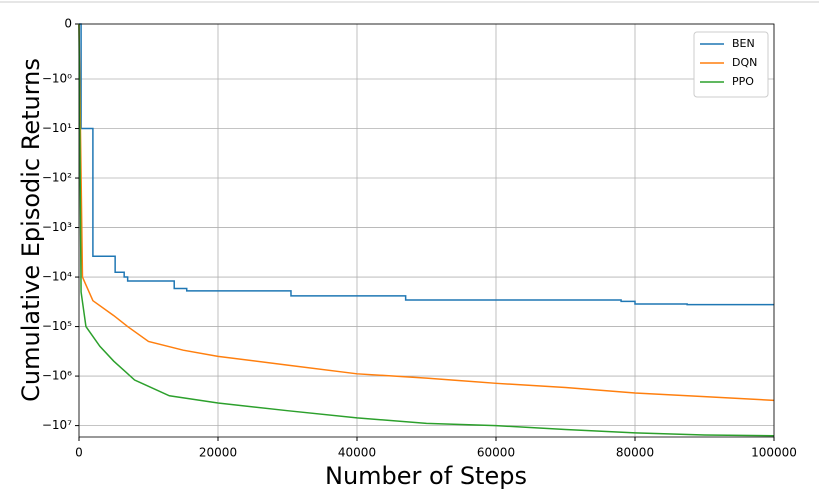 The height and width of the screenshot is (491, 819). What do you see at coordinates (357, 453) in the screenshot?
I see `x-tick-label: 40000` at bounding box center [357, 453].